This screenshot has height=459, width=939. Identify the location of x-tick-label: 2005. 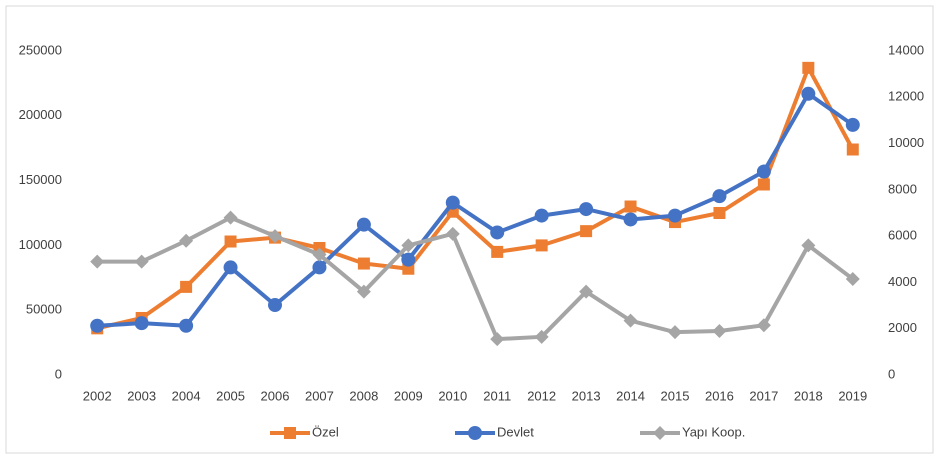
(230, 395).